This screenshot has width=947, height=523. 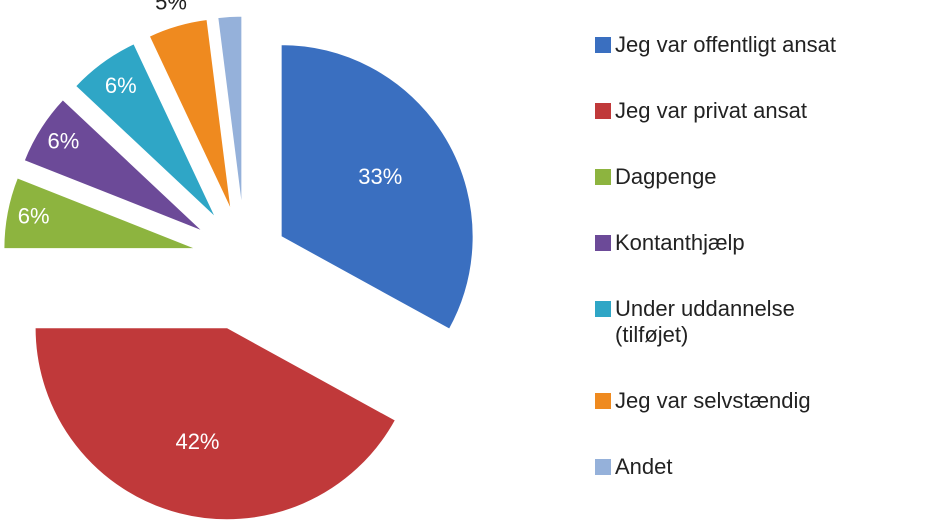 I want to click on legend-label: Kontanthjælp, so click(x=680, y=242).